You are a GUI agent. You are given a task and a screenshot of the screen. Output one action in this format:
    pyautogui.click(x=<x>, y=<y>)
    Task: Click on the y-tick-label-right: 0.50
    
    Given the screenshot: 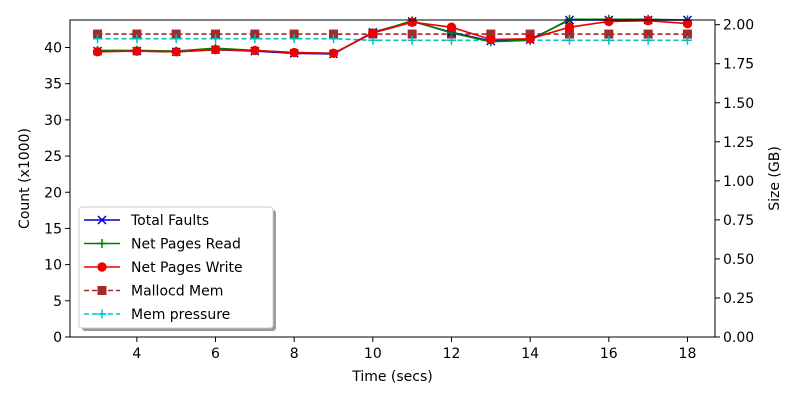 What is the action you would take?
    pyautogui.click(x=738, y=260)
    